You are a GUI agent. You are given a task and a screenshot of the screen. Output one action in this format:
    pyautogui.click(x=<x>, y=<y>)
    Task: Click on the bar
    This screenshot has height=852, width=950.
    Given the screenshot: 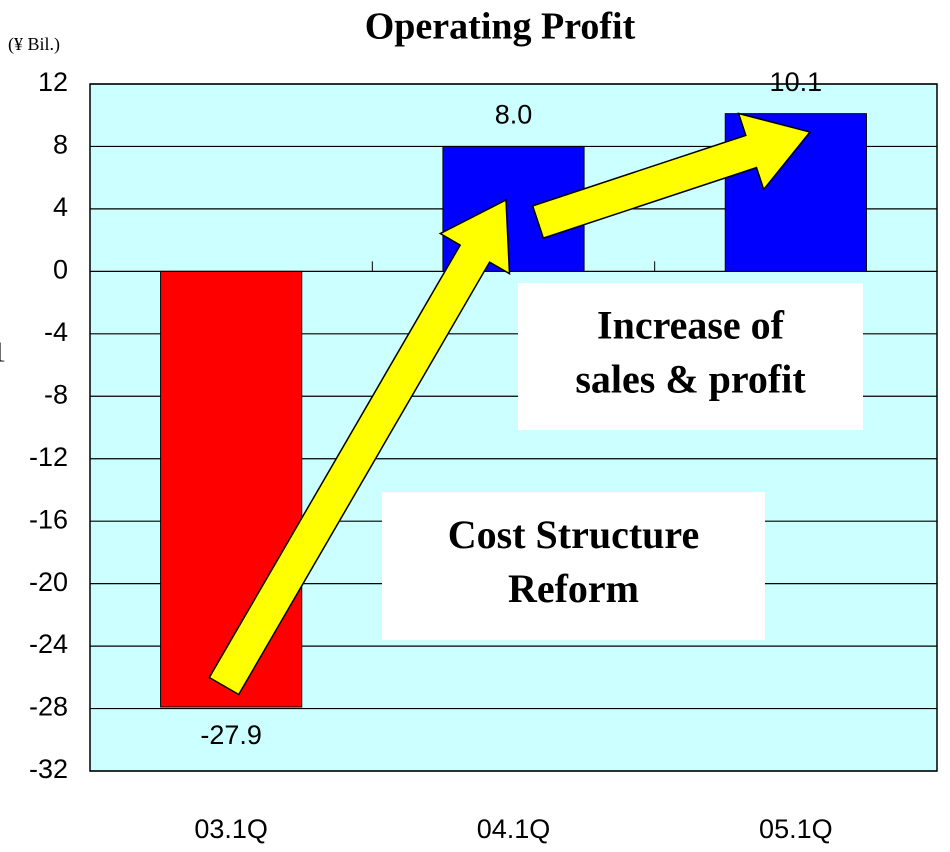 What is the action you would take?
    pyautogui.click(x=231, y=489)
    